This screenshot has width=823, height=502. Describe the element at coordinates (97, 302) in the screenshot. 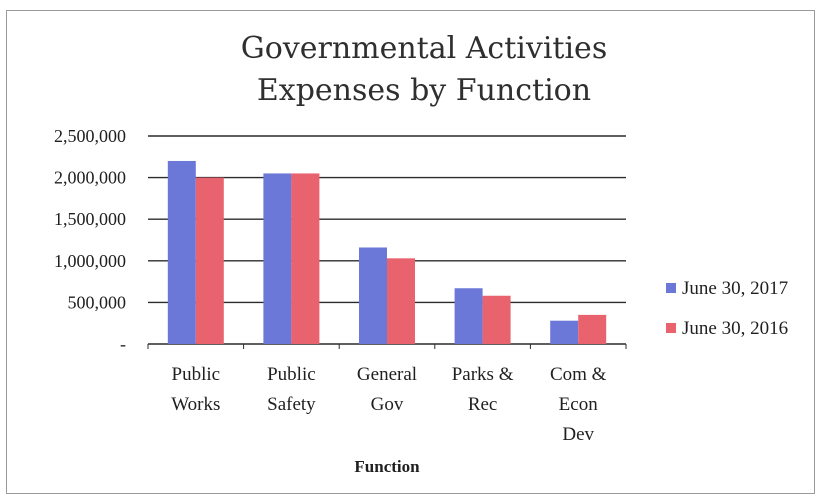

I see `y-tick-label: 500,000` at that location.